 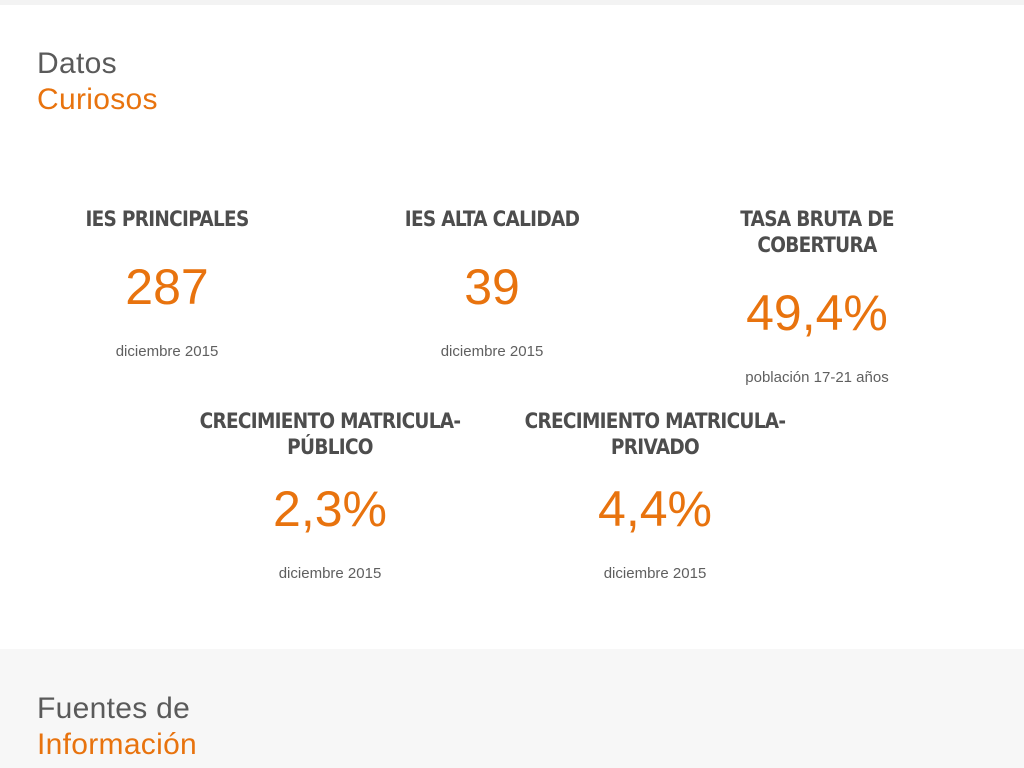 I want to click on stat-ies-principales: IES PRINCIPALES 287 diciembre 2015, so click(x=167, y=284).